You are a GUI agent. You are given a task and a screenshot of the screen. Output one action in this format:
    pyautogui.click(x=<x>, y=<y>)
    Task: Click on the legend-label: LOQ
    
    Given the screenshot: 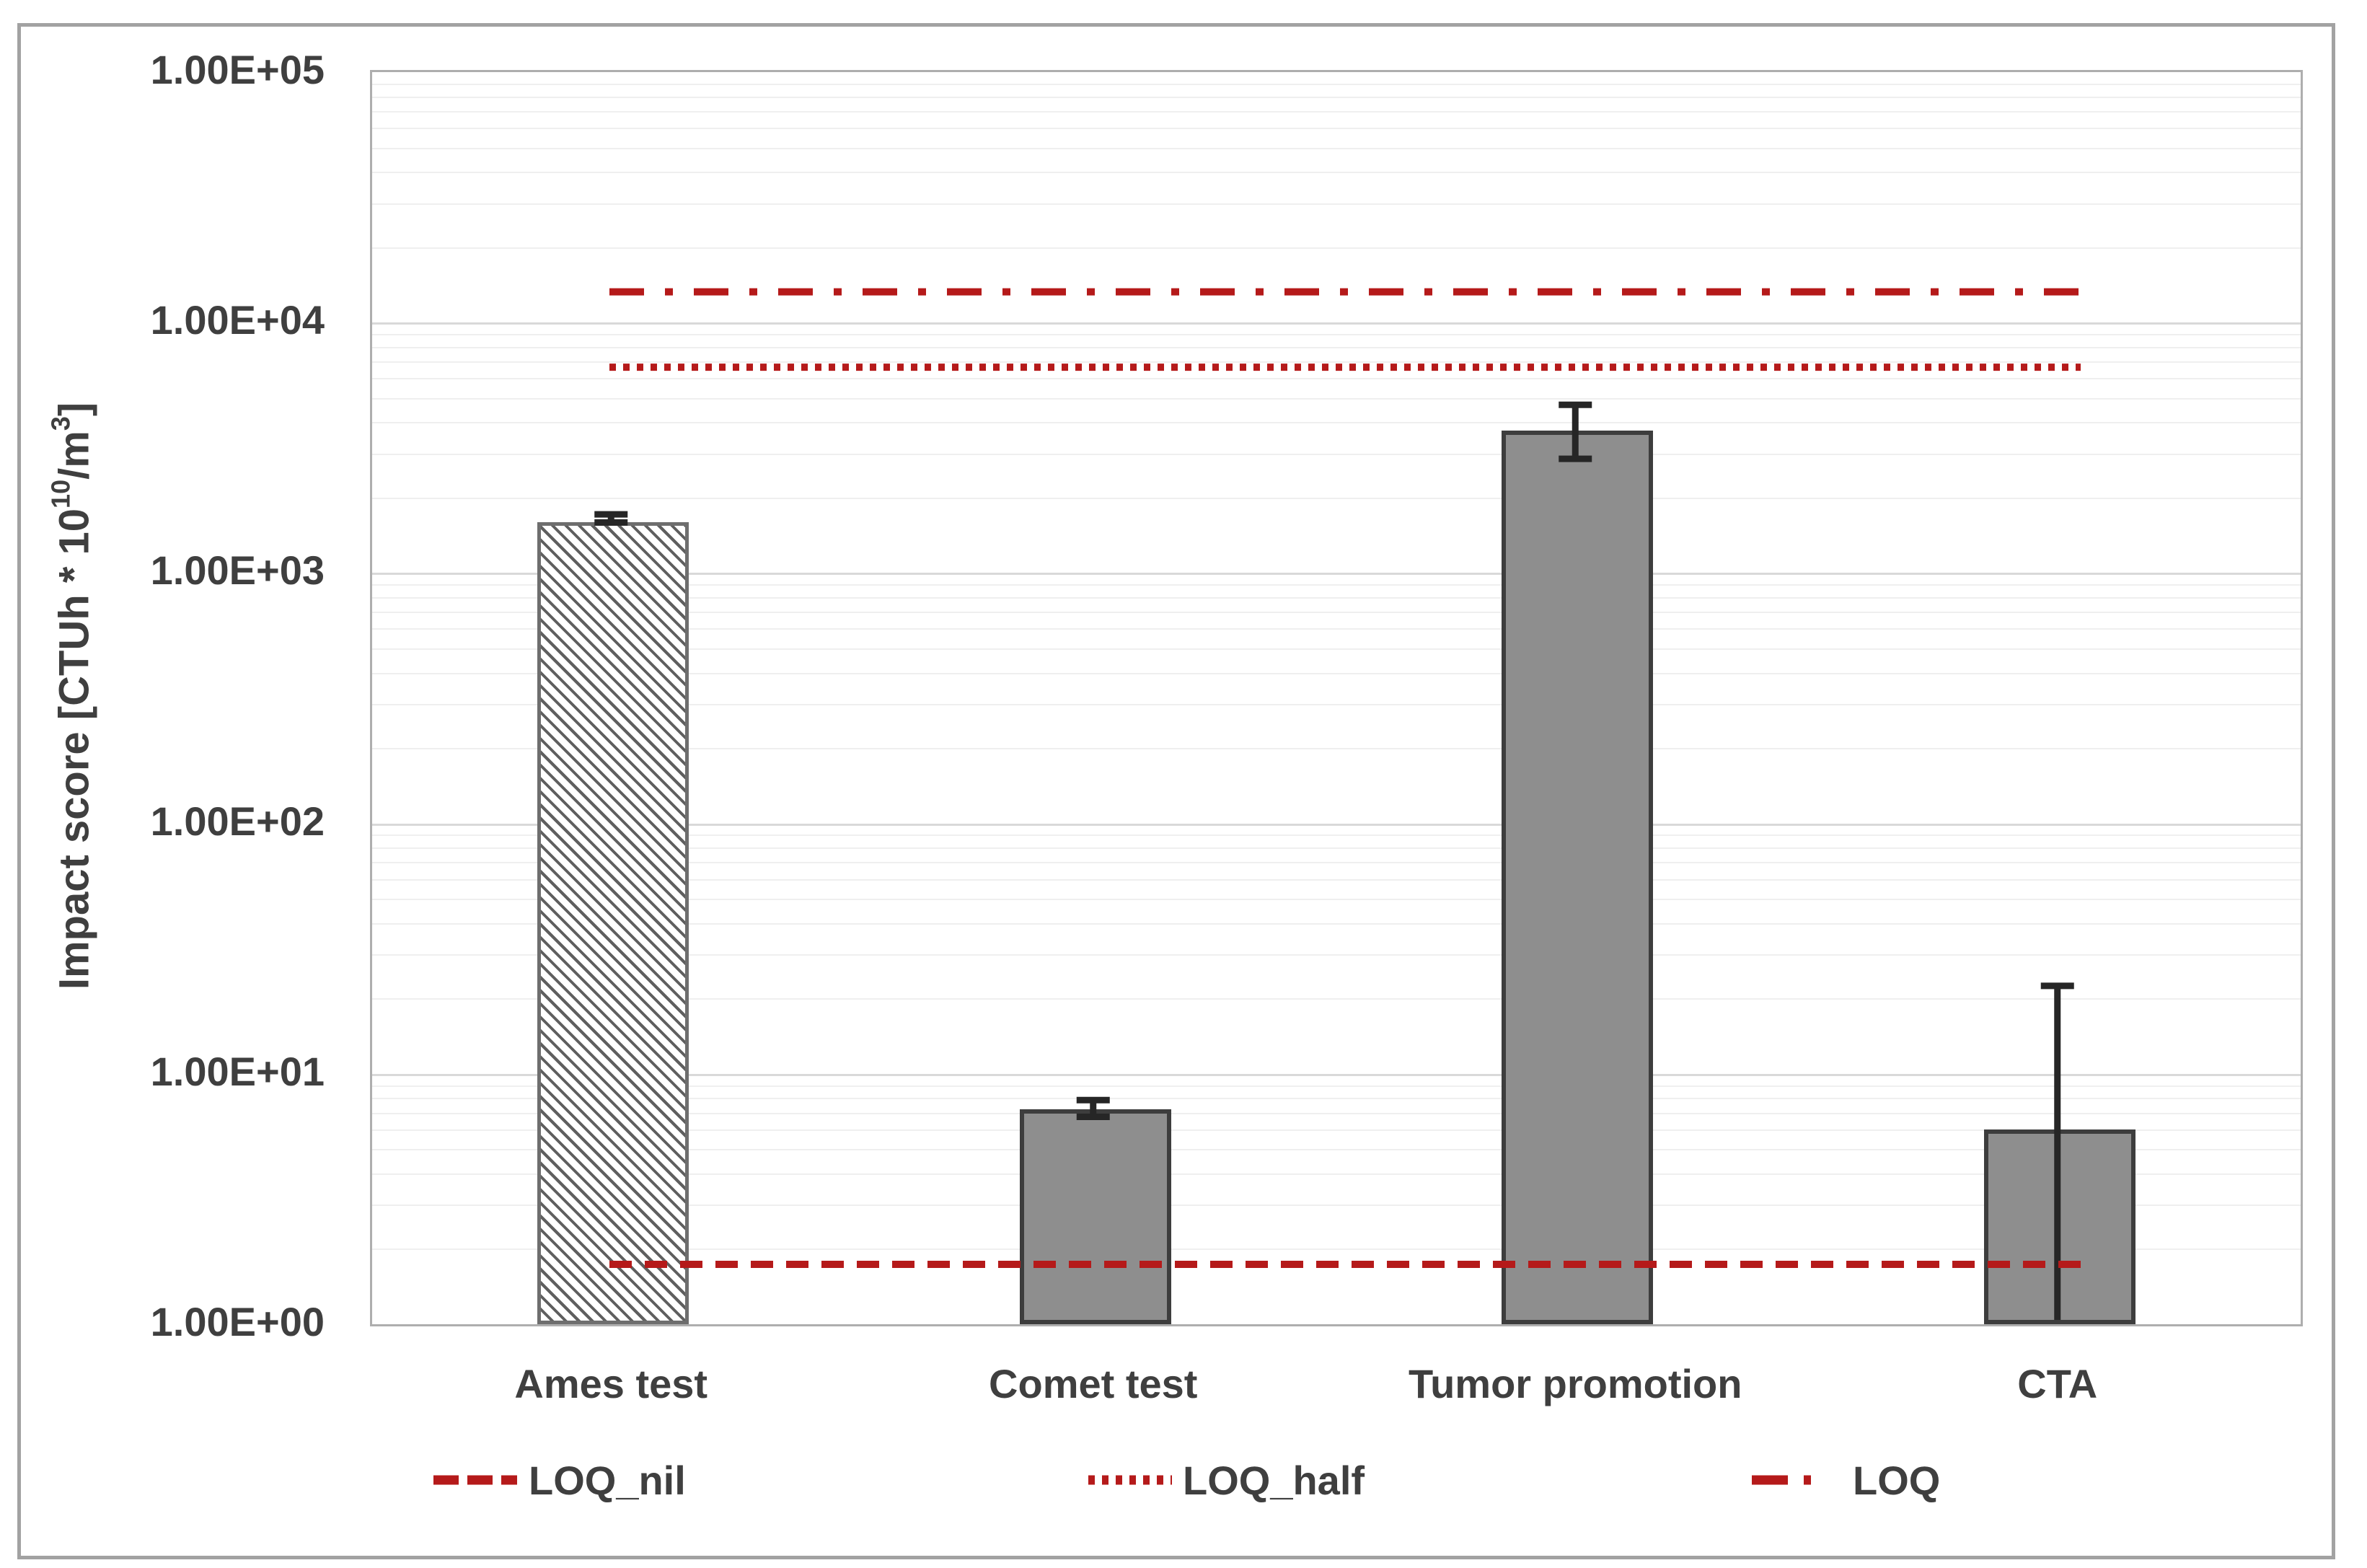 What is the action you would take?
    pyautogui.click(x=1897, y=1480)
    